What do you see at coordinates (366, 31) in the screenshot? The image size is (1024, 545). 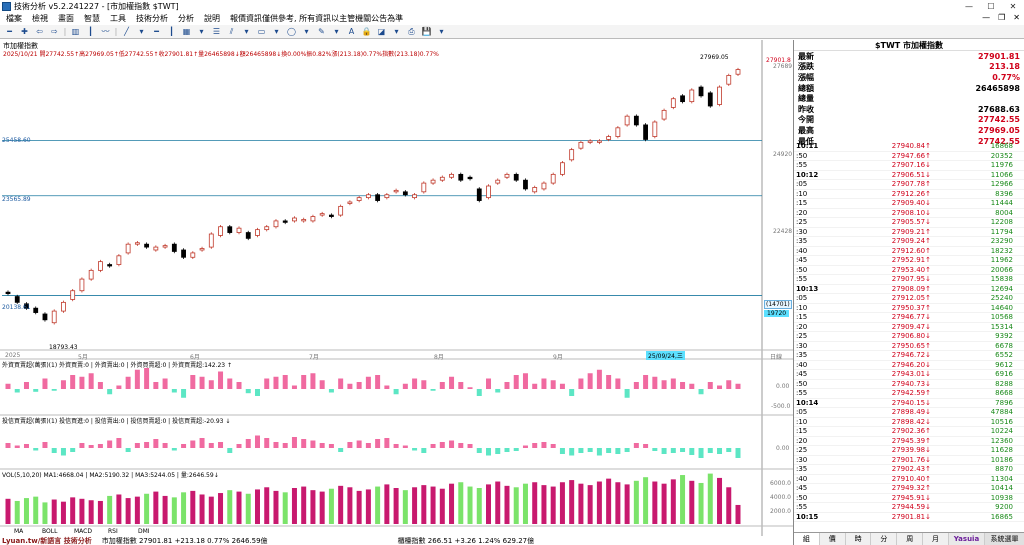 I see `lock-icon: 🔒` at bounding box center [366, 31].